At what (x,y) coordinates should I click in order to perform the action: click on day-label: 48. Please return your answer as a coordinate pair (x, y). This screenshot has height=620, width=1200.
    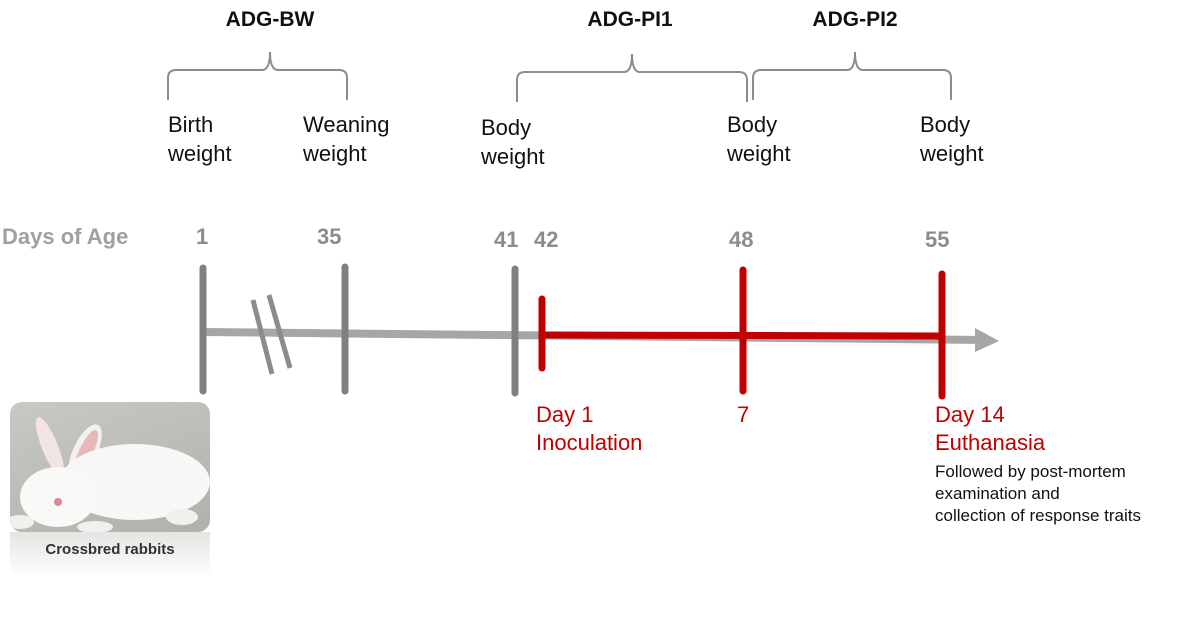
    Looking at the image, I should click on (741, 239).